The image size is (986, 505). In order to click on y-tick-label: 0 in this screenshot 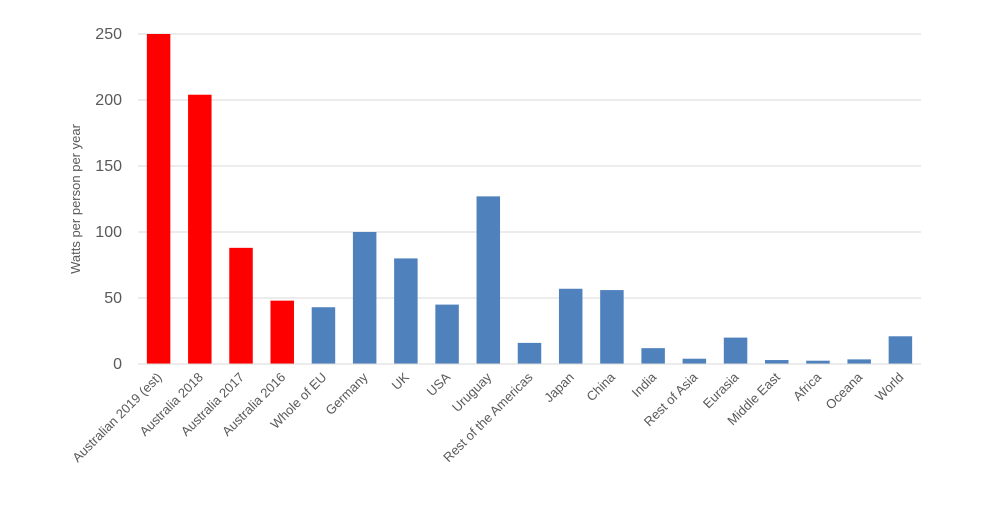, I will do `click(117, 364)`.